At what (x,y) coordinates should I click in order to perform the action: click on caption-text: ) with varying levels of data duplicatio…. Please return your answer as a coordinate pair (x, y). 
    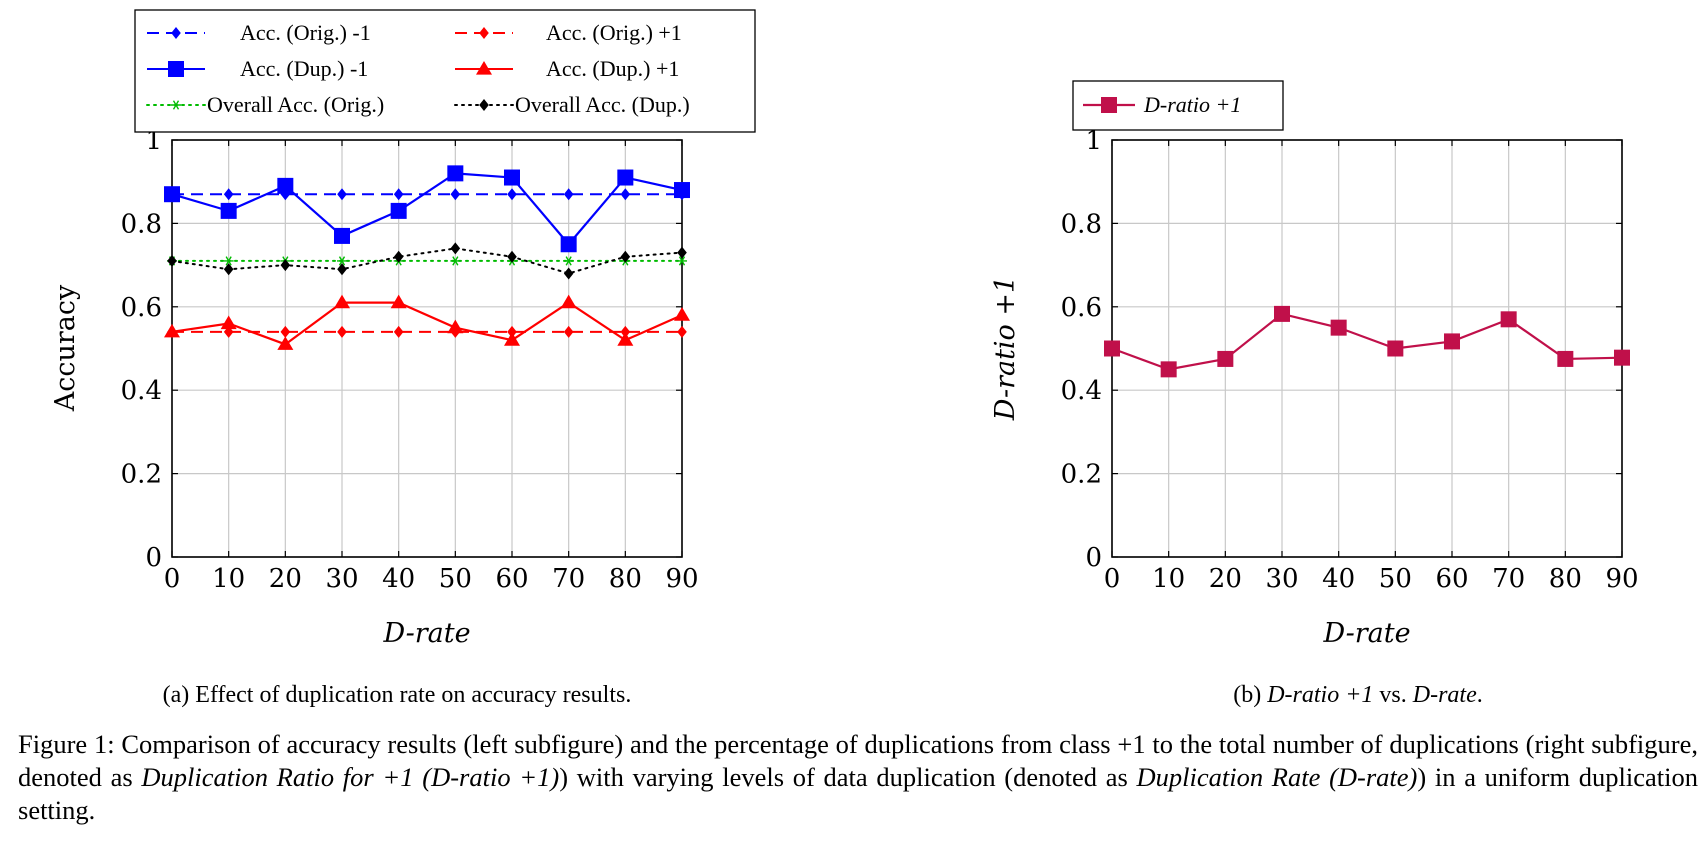
    Looking at the image, I should click on (848, 777).